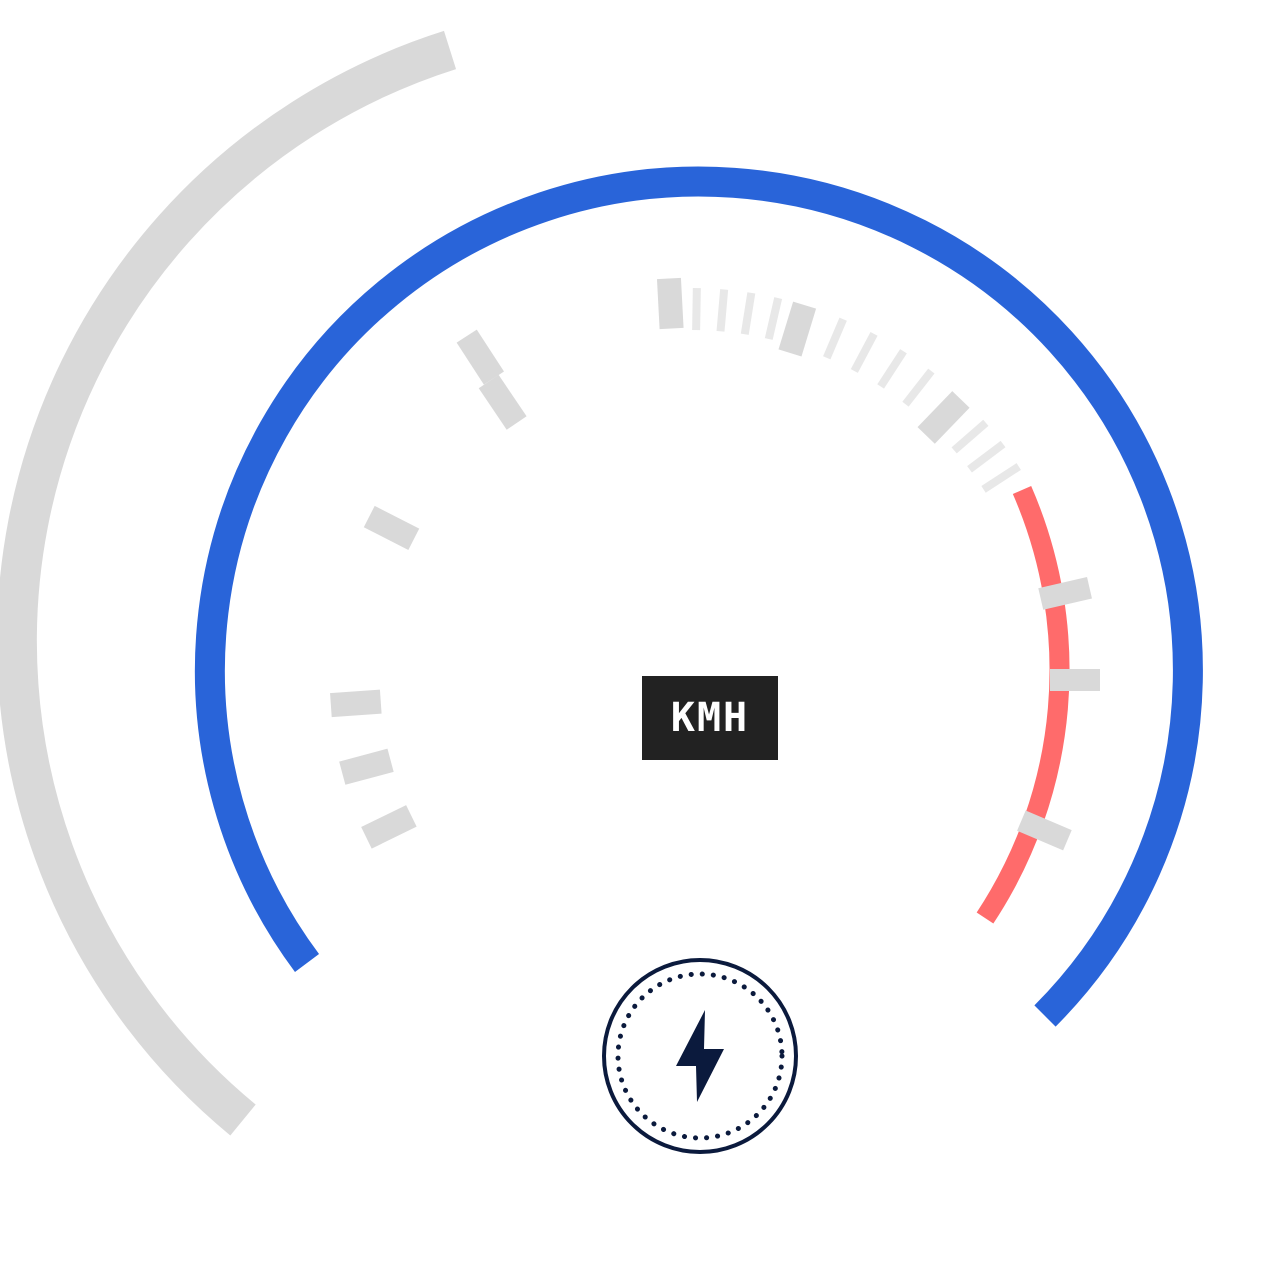 The width and height of the screenshot is (1280, 1280). What do you see at coordinates (1023, 705) in the screenshot?
I see `redline-arc` at bounding box center [1023, 705].